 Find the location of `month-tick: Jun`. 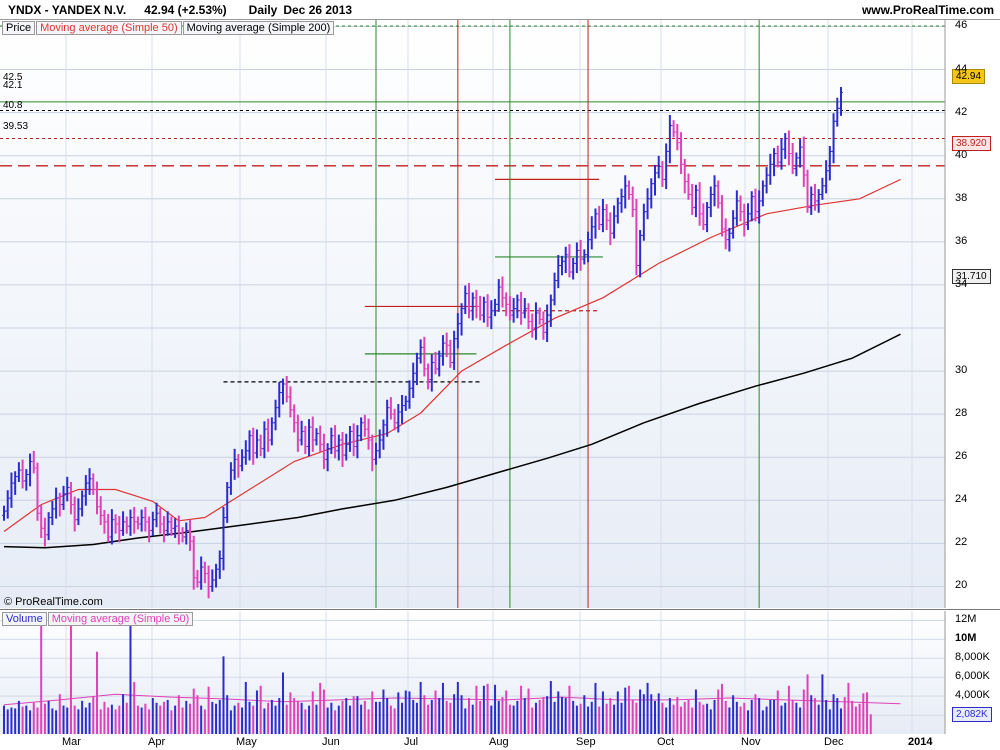

month-tick: Jun is located at coordinates (331, 742).